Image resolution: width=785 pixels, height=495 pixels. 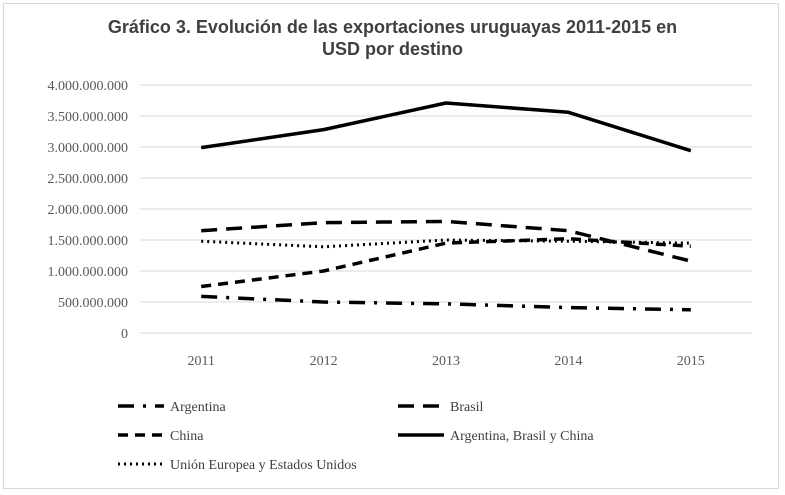 I want to click on legend-label: Unión Europea y Estados Unidos, so click(x=263, y=465).